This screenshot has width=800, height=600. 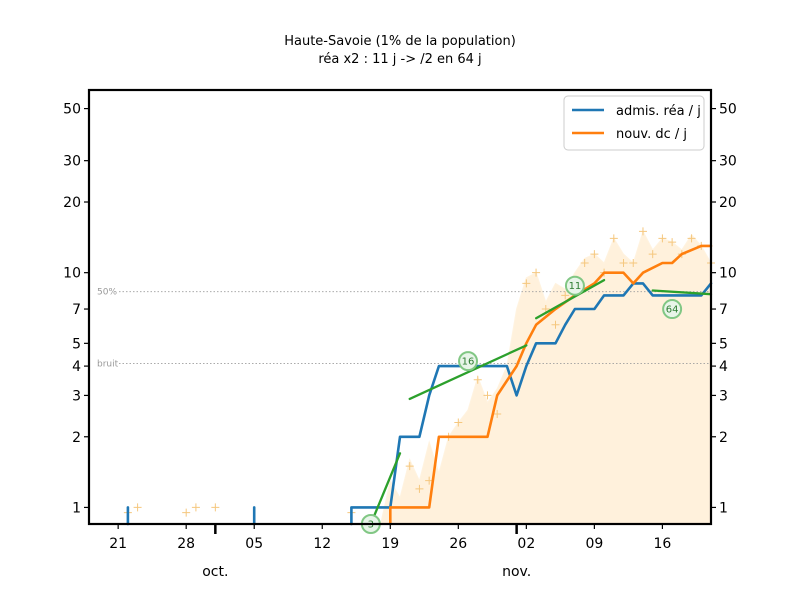 I want to click on x-tick-label: 19, so click(x=390, y=544).